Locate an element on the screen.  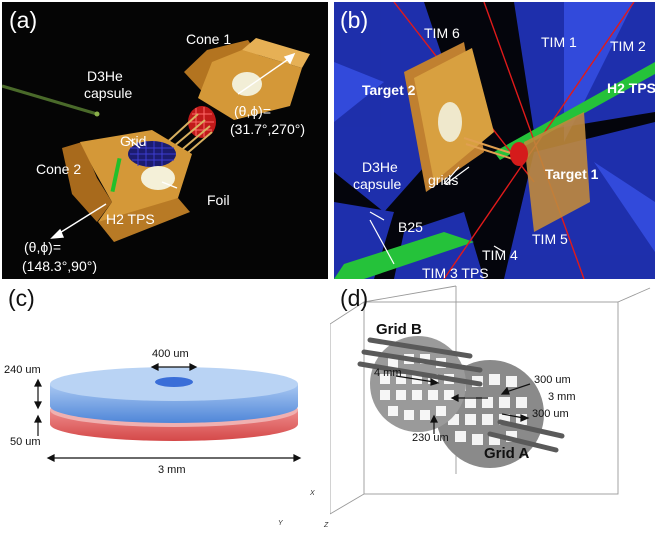
tim3tps-label: TIM 3 TPS is located at coordinates (455, 272).